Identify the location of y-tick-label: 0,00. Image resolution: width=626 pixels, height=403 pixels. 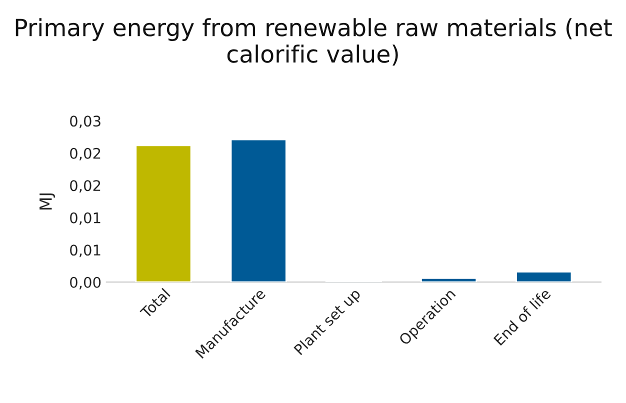
(85, 283).